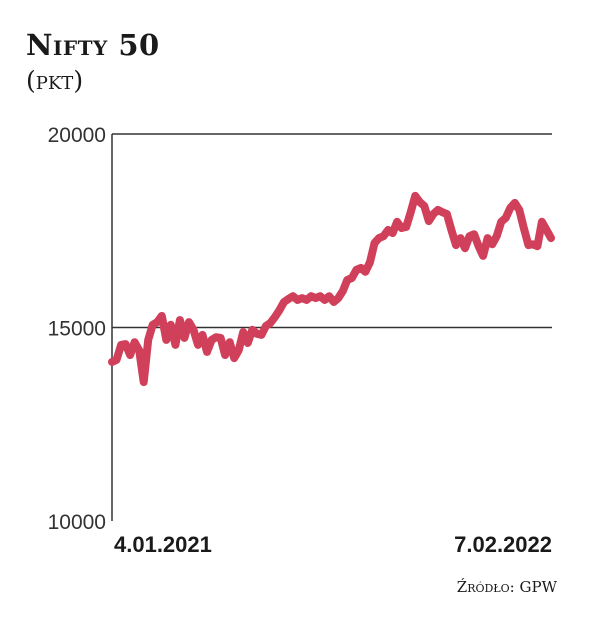 Image resolution: width=605 pixels, height=640 pixels. I want to click on y-tick-label: 20000, so click(77, 135).